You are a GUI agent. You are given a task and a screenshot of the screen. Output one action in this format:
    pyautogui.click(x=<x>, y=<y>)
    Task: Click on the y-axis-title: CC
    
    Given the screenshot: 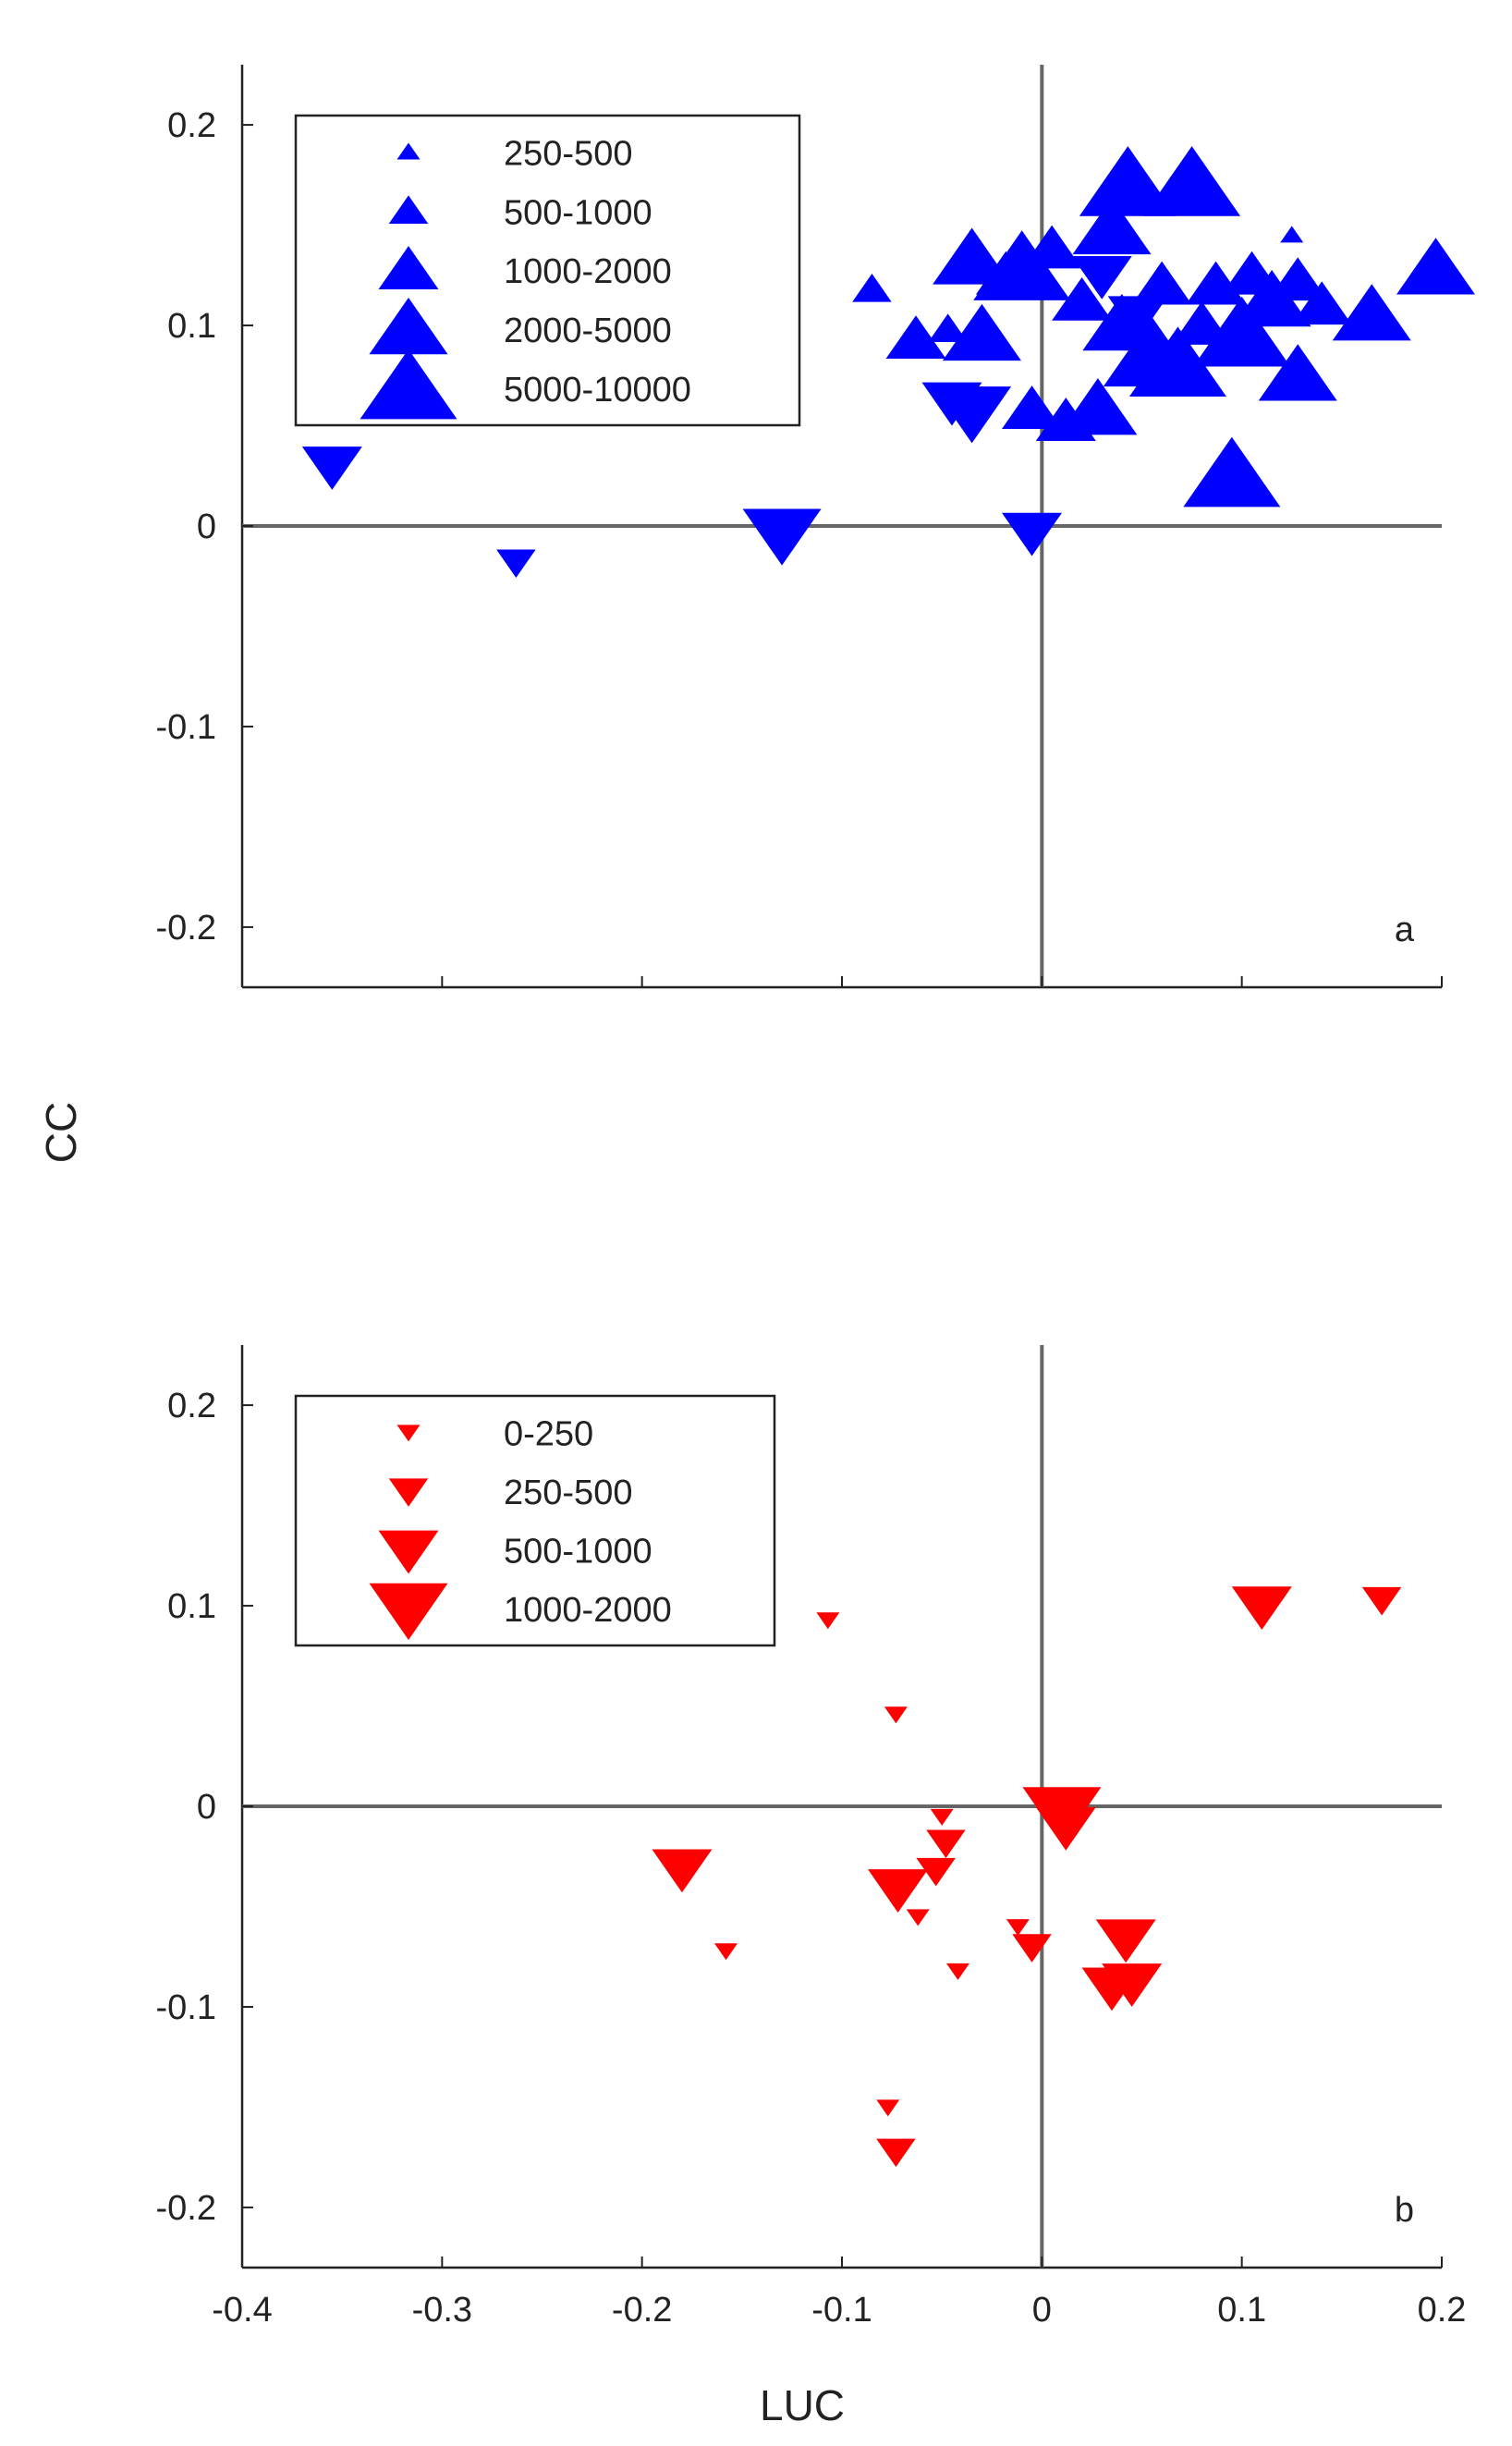 What is the action you would take?
    pyautogui.click(x=61, y=1132)
    